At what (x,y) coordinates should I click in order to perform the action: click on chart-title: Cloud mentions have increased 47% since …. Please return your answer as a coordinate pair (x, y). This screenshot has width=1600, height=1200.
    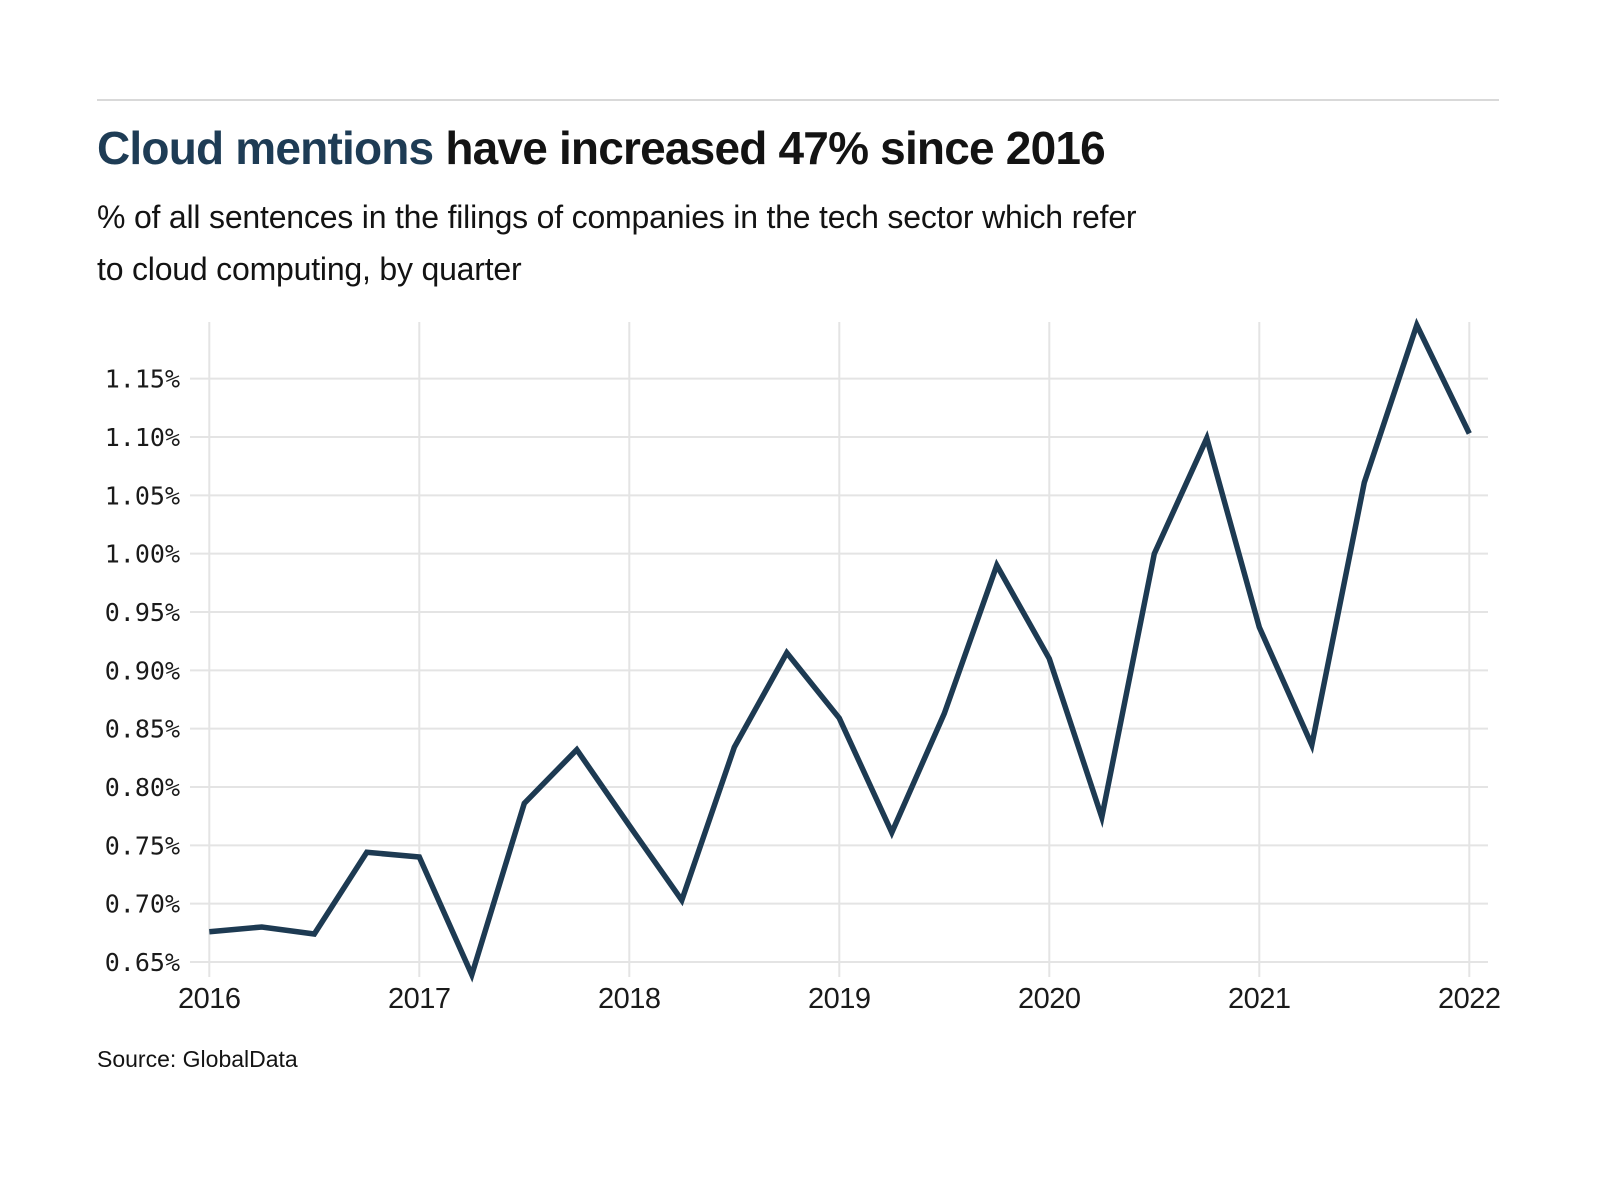
    Looking at the image, I should click on (601, 148).